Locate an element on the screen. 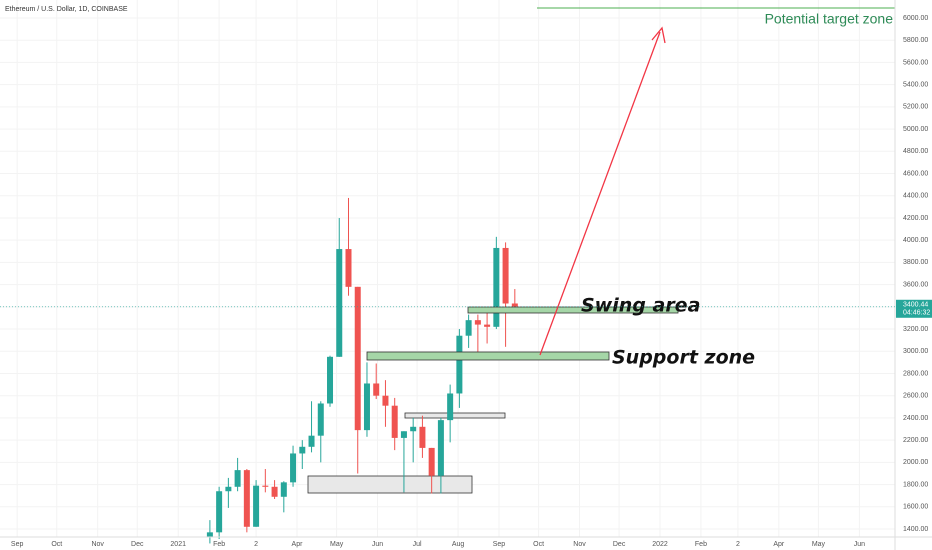  y-tick-label: 5000.00 is located at coordinates (915, 129).